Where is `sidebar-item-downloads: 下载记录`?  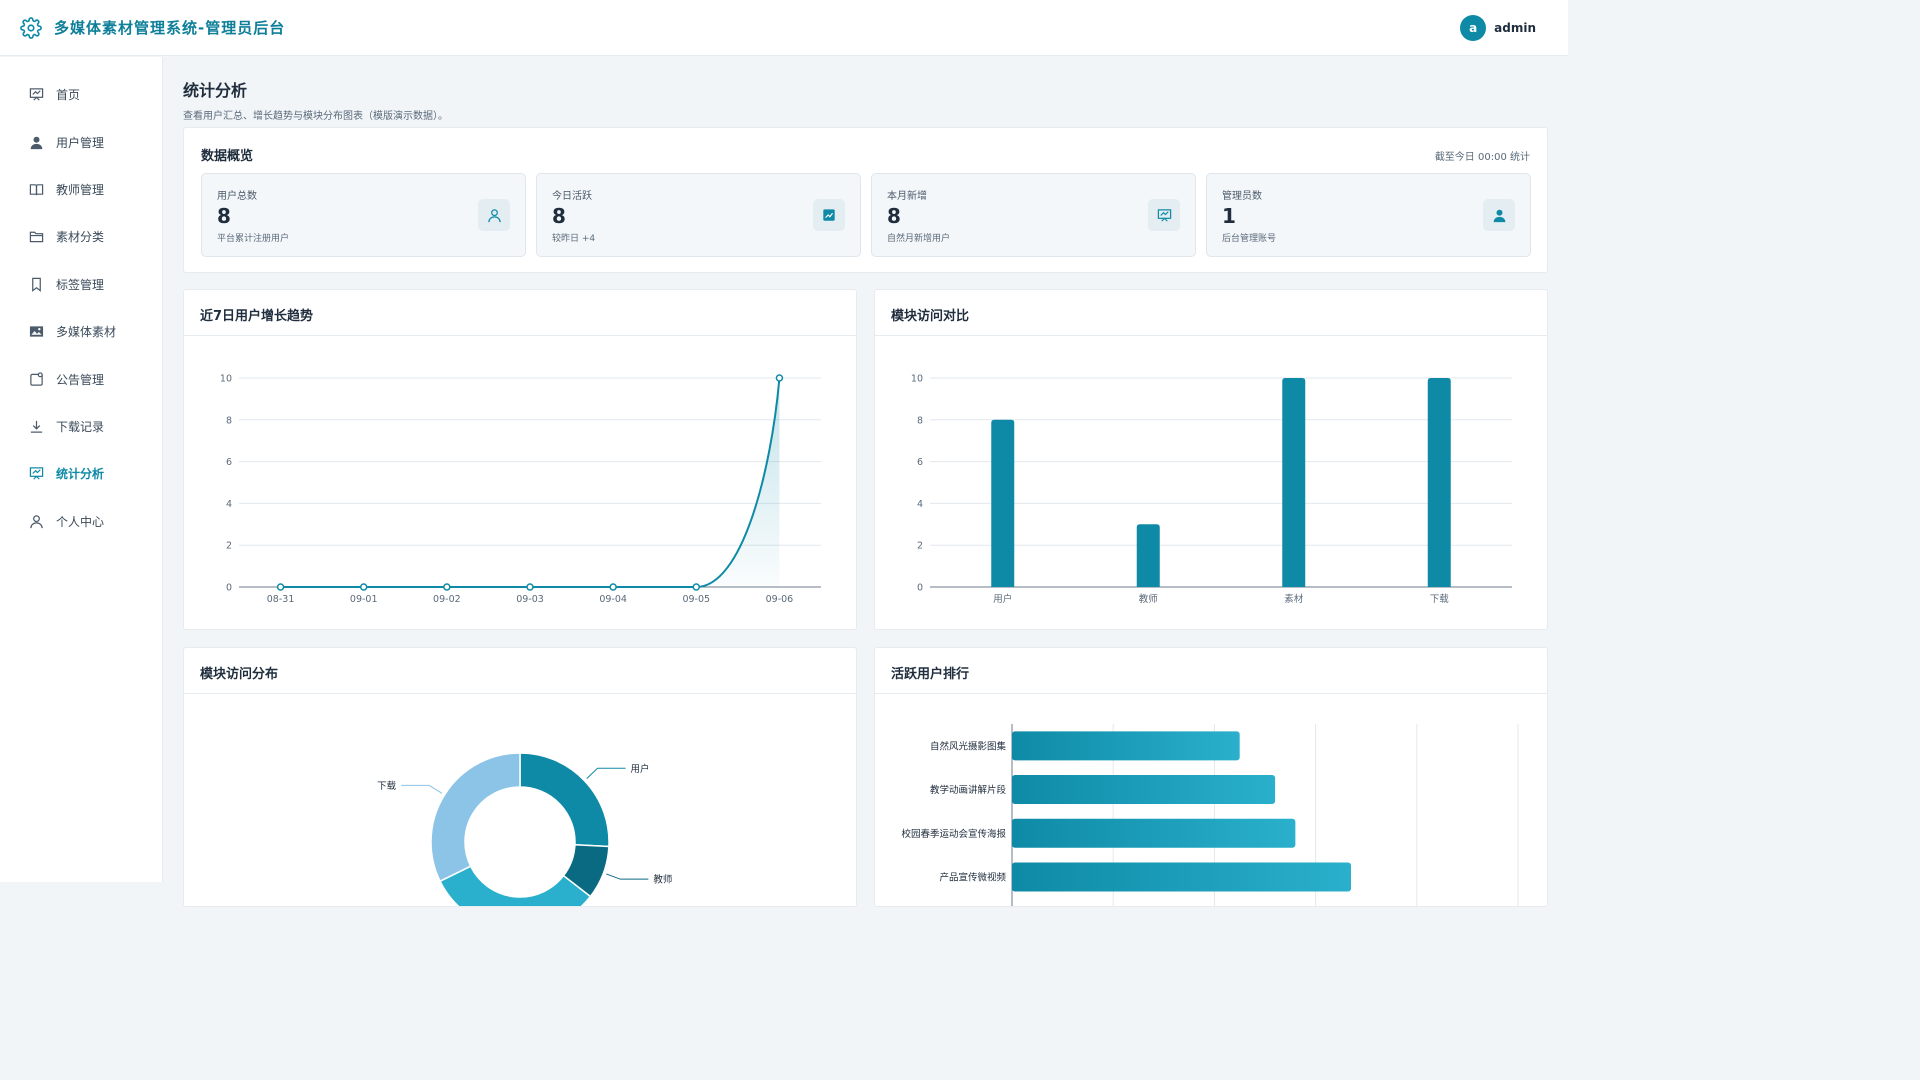 sidebar-item-downloads: 下载记录 is located at coordinates (81, 426).